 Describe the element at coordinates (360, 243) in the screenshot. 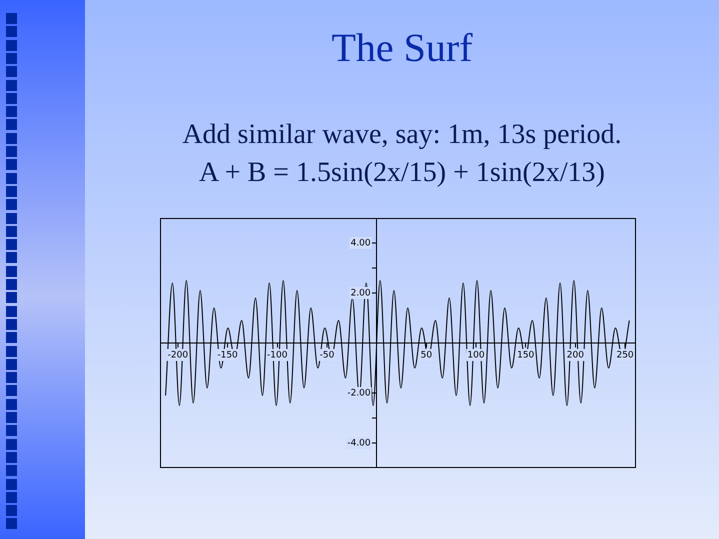

I see `y-tick-label: 4.00` at that location.